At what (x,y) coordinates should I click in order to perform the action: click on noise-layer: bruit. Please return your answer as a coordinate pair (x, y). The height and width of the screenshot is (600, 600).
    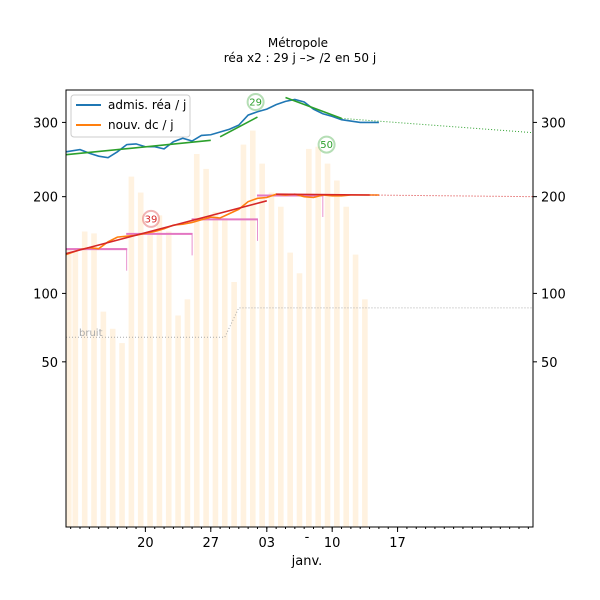
    Looking at the image, I should click on (299, 323).